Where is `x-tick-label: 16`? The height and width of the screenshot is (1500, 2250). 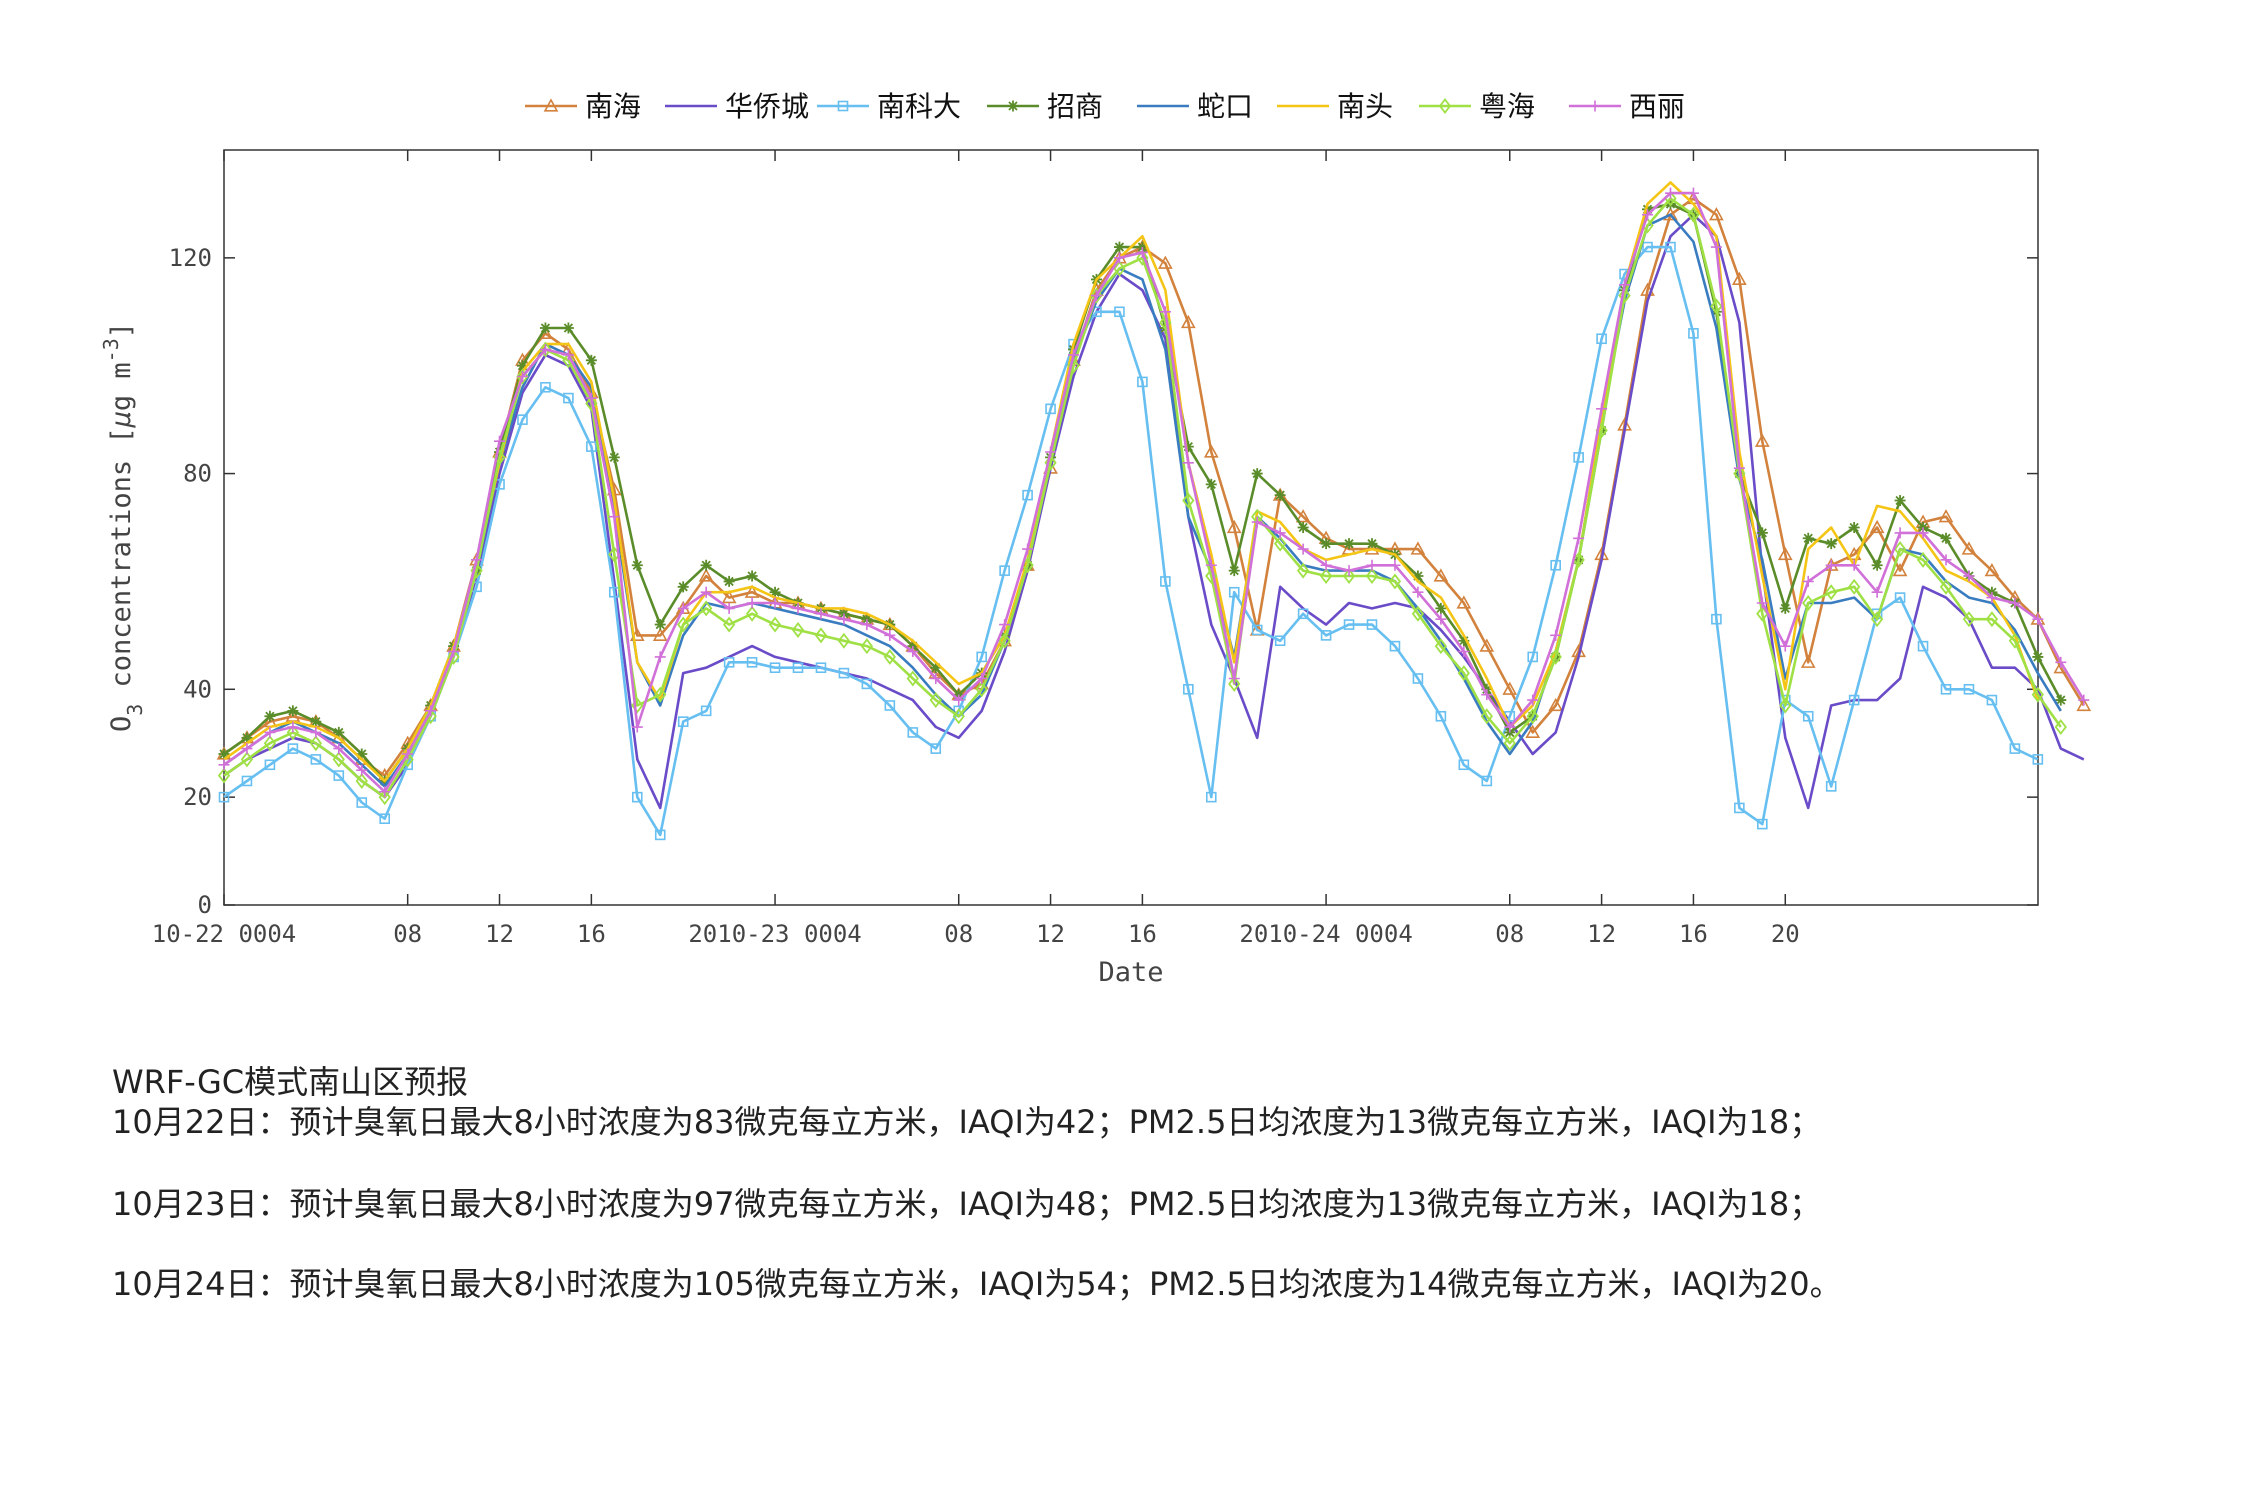 x-tick-label: 16 is located at coordinates (591, 934).